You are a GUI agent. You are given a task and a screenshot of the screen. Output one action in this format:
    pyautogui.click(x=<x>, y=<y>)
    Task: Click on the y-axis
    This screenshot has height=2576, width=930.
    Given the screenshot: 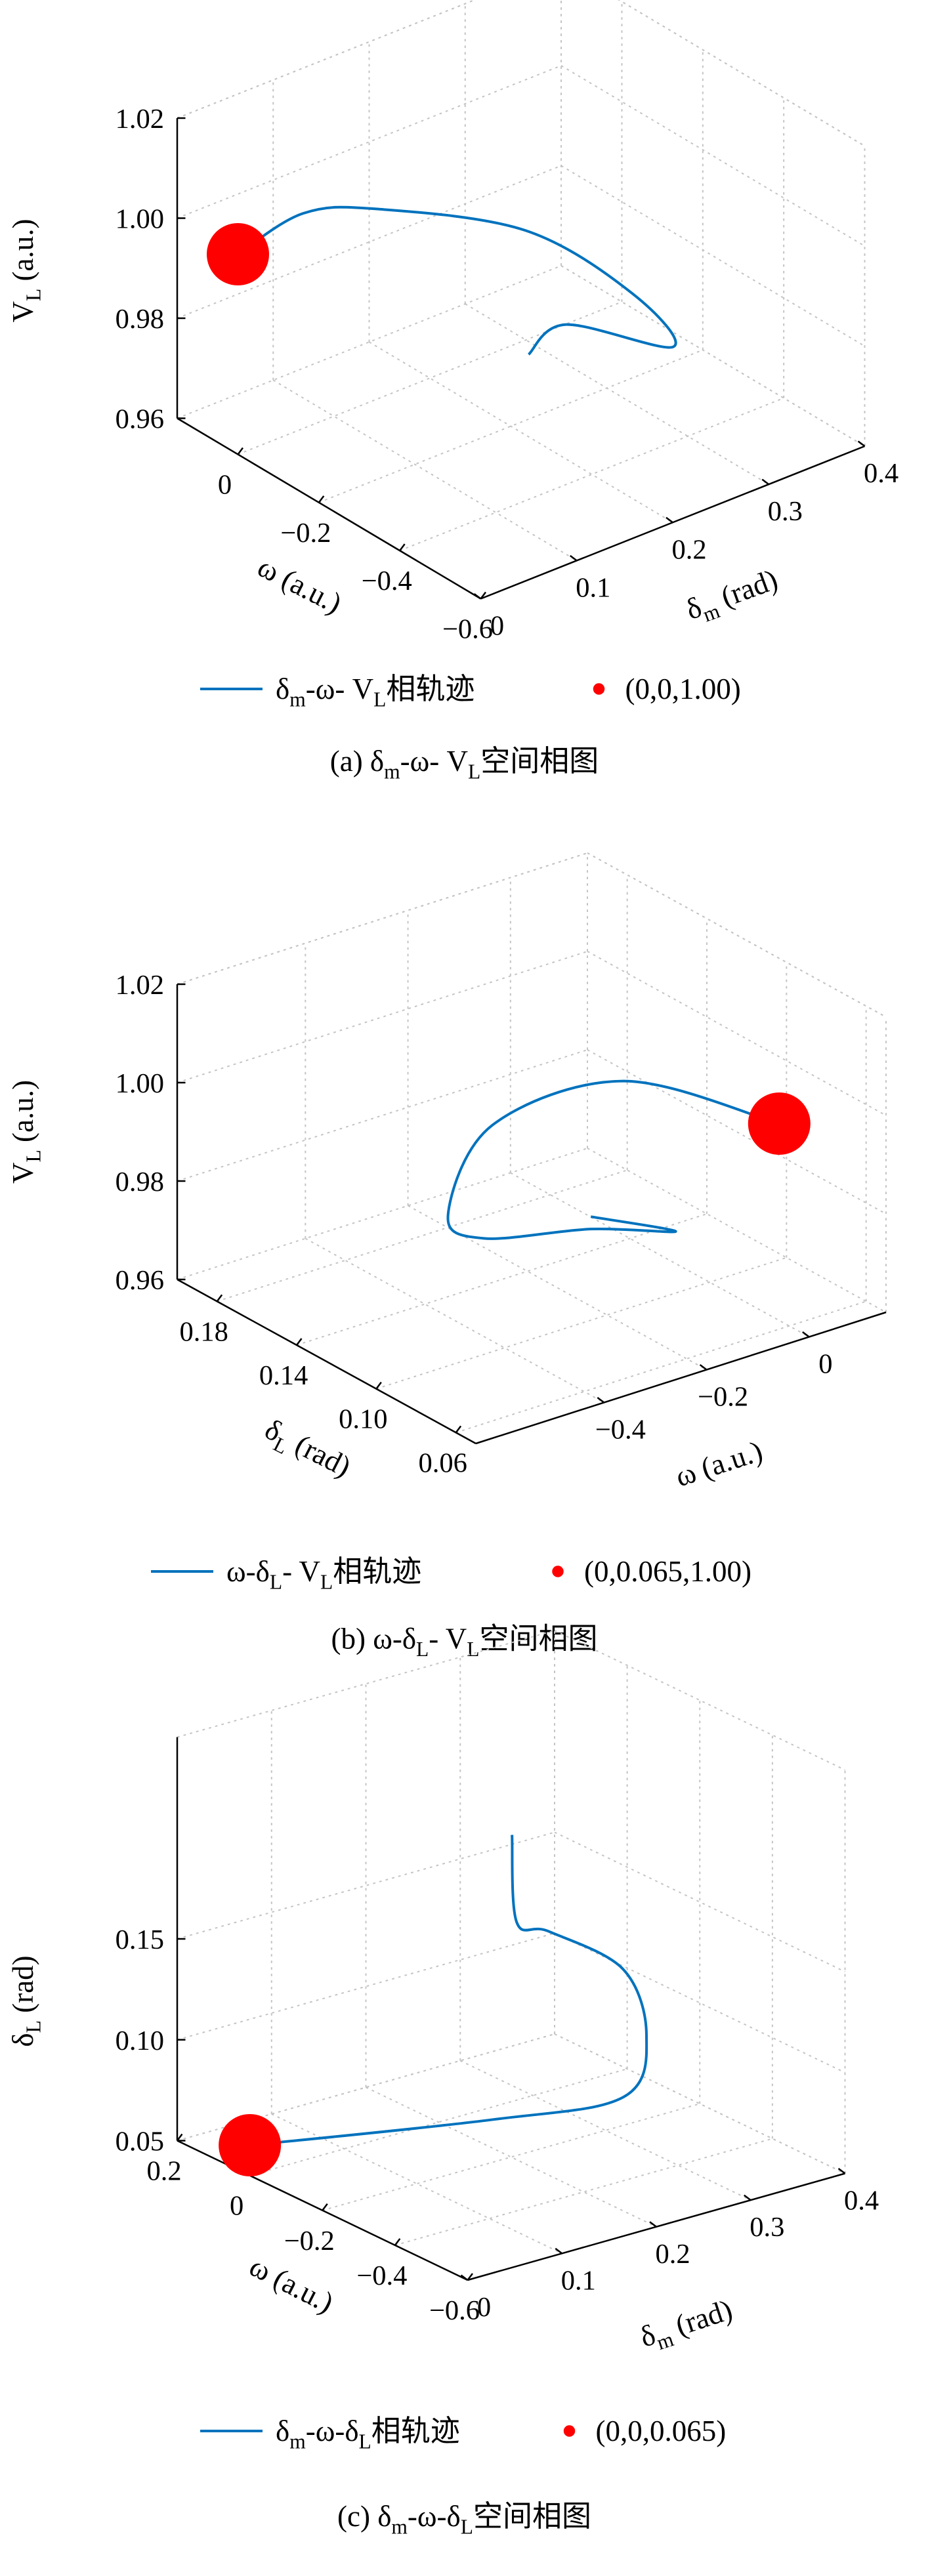 What is the action you would take?
    pyautogui.click(x=327, y=1361)
    